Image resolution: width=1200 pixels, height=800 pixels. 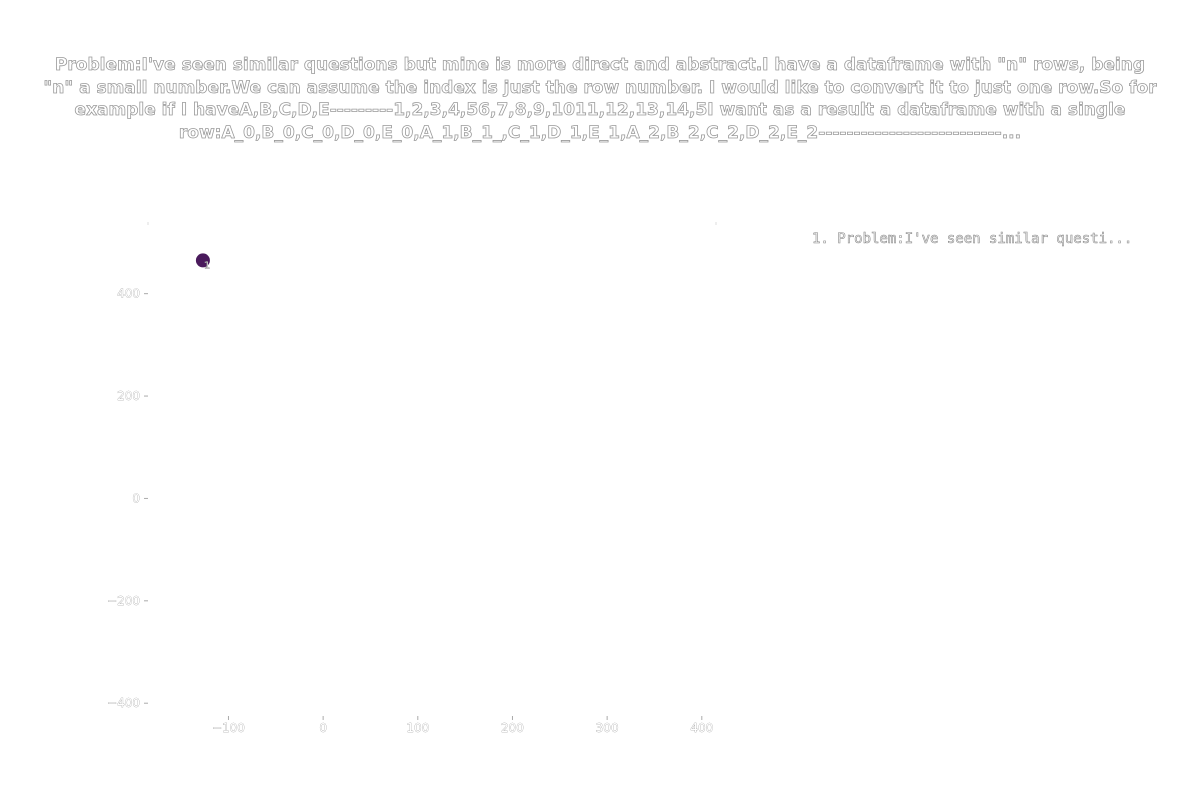 What do you see at coordinates (512, 728) in the screenshot?
I see `x-tick-label: 200` at bounding box center [512, 728].